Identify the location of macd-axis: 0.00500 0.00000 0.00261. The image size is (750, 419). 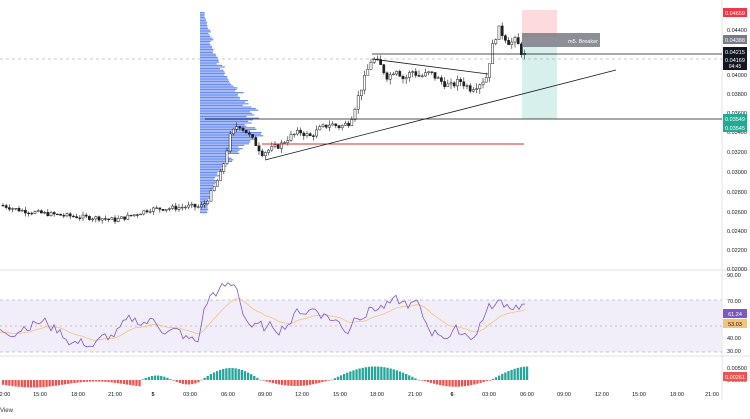
(735, 375).